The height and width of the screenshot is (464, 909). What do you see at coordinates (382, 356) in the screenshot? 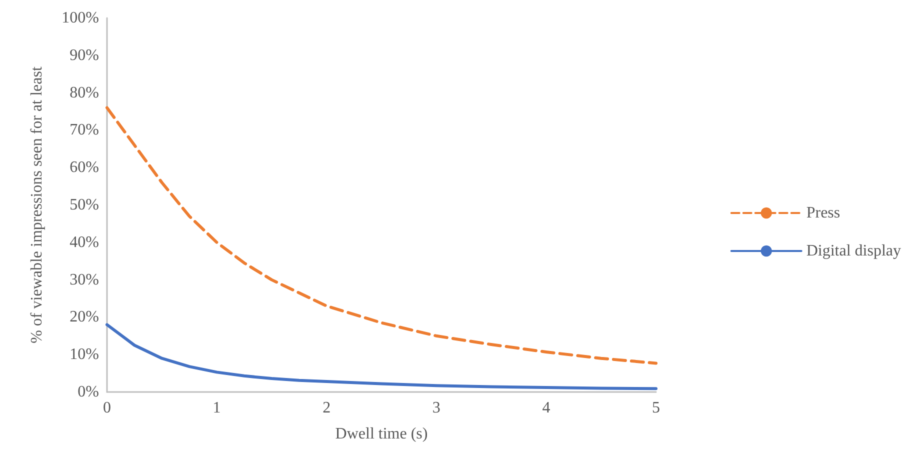
I see `line-series` at bounding box center [382, 356].